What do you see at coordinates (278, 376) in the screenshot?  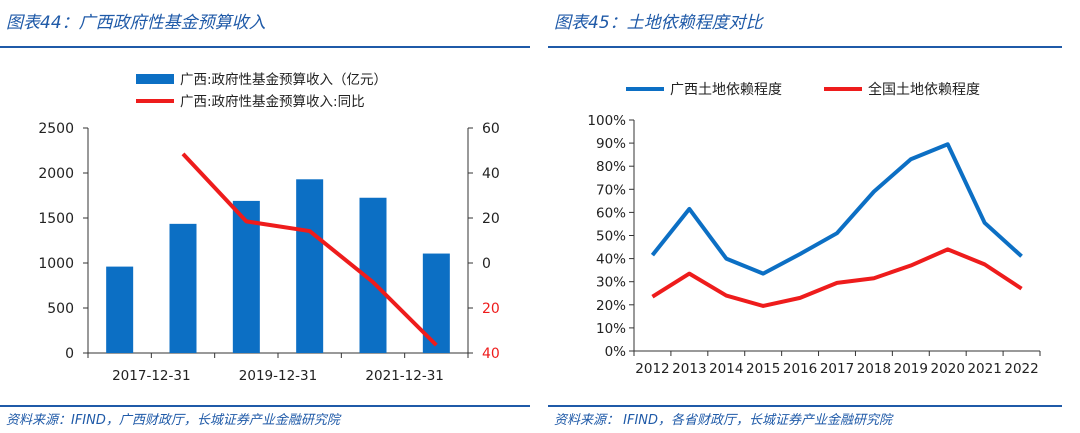 I see `x-tick-label: 2019-12-31` at bounding box center [278, 376].